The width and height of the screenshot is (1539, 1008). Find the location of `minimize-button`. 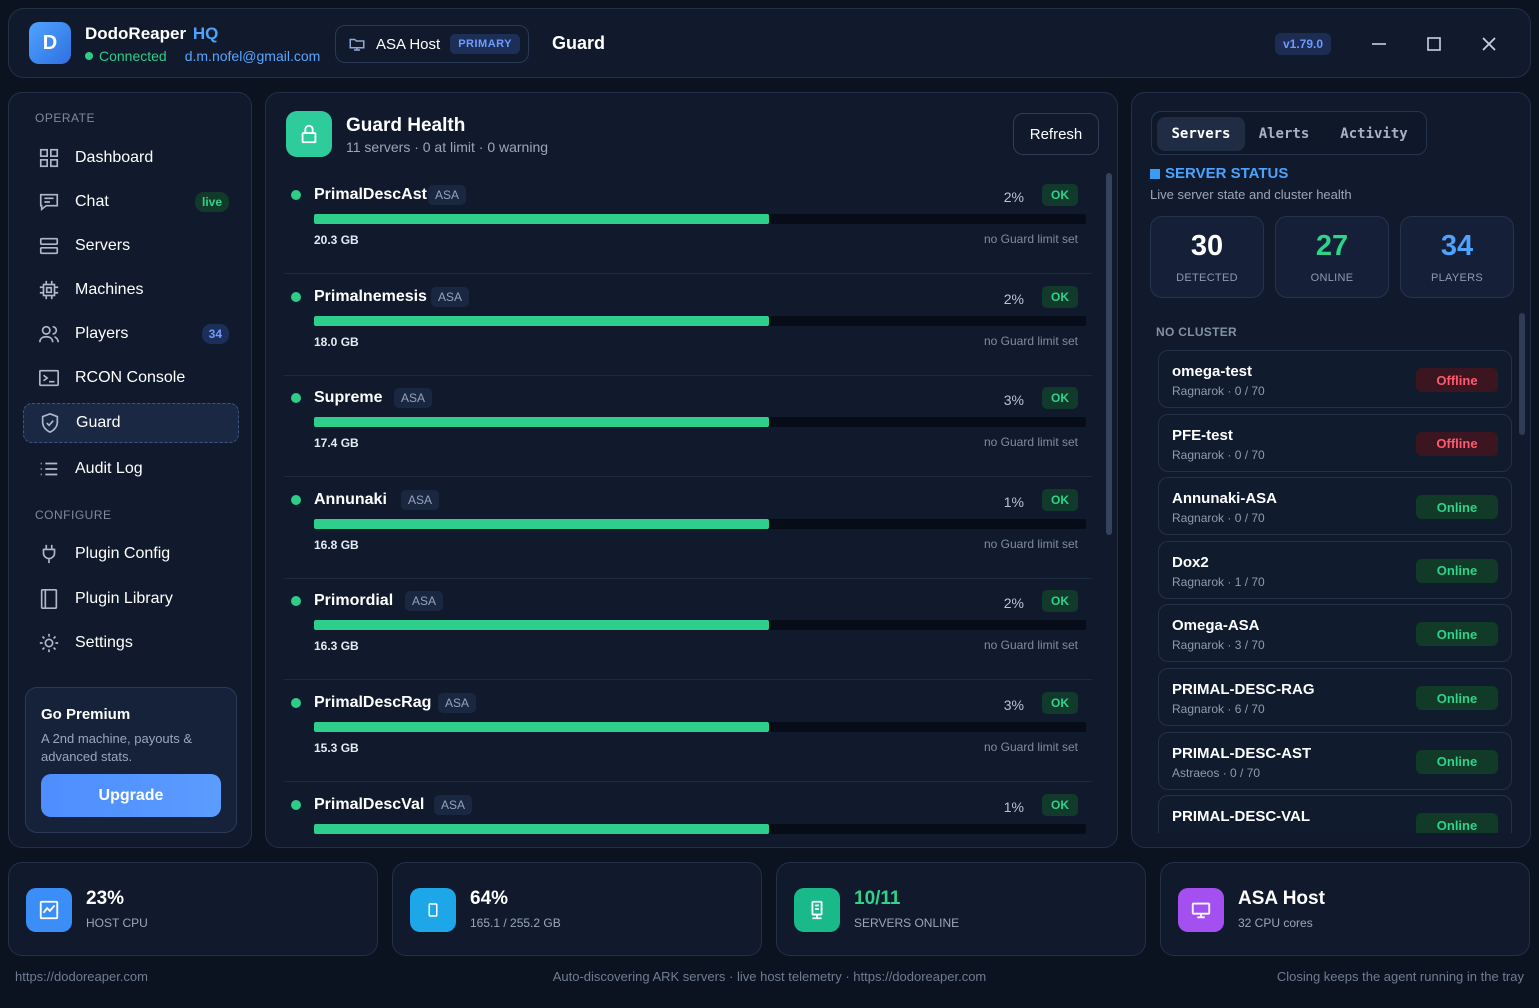

minimize-button is located at coordinates (1379, 44).